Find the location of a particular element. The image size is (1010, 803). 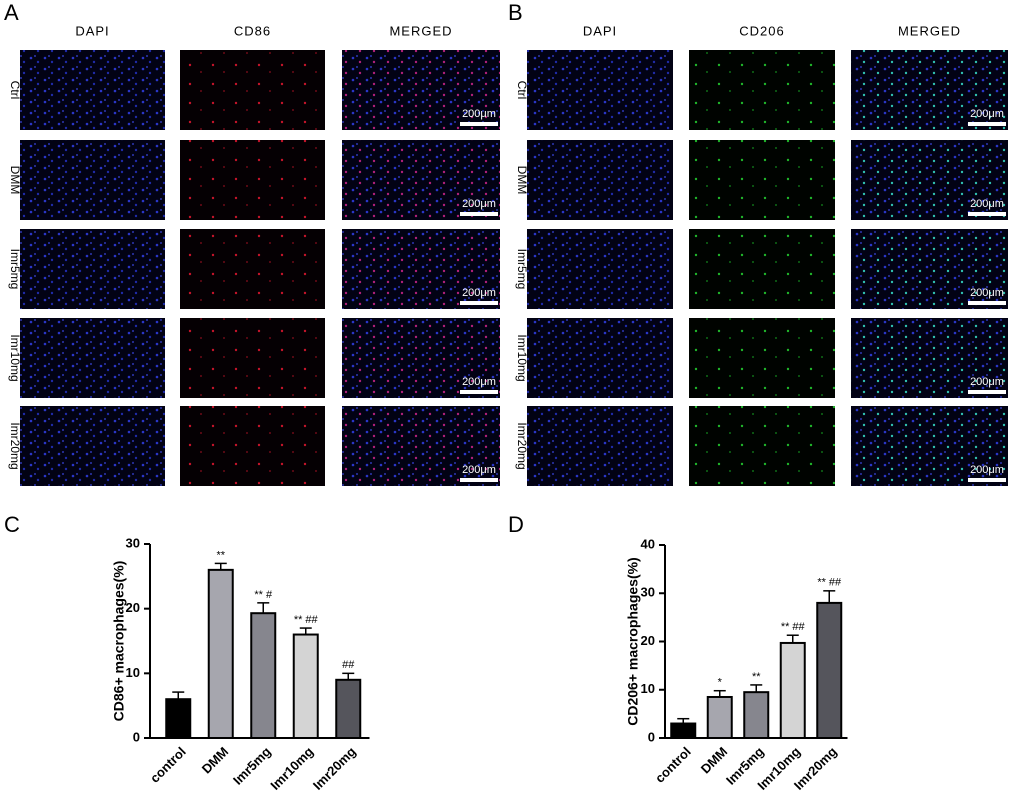

panel-letter: D is located at coordinates (516, 524).